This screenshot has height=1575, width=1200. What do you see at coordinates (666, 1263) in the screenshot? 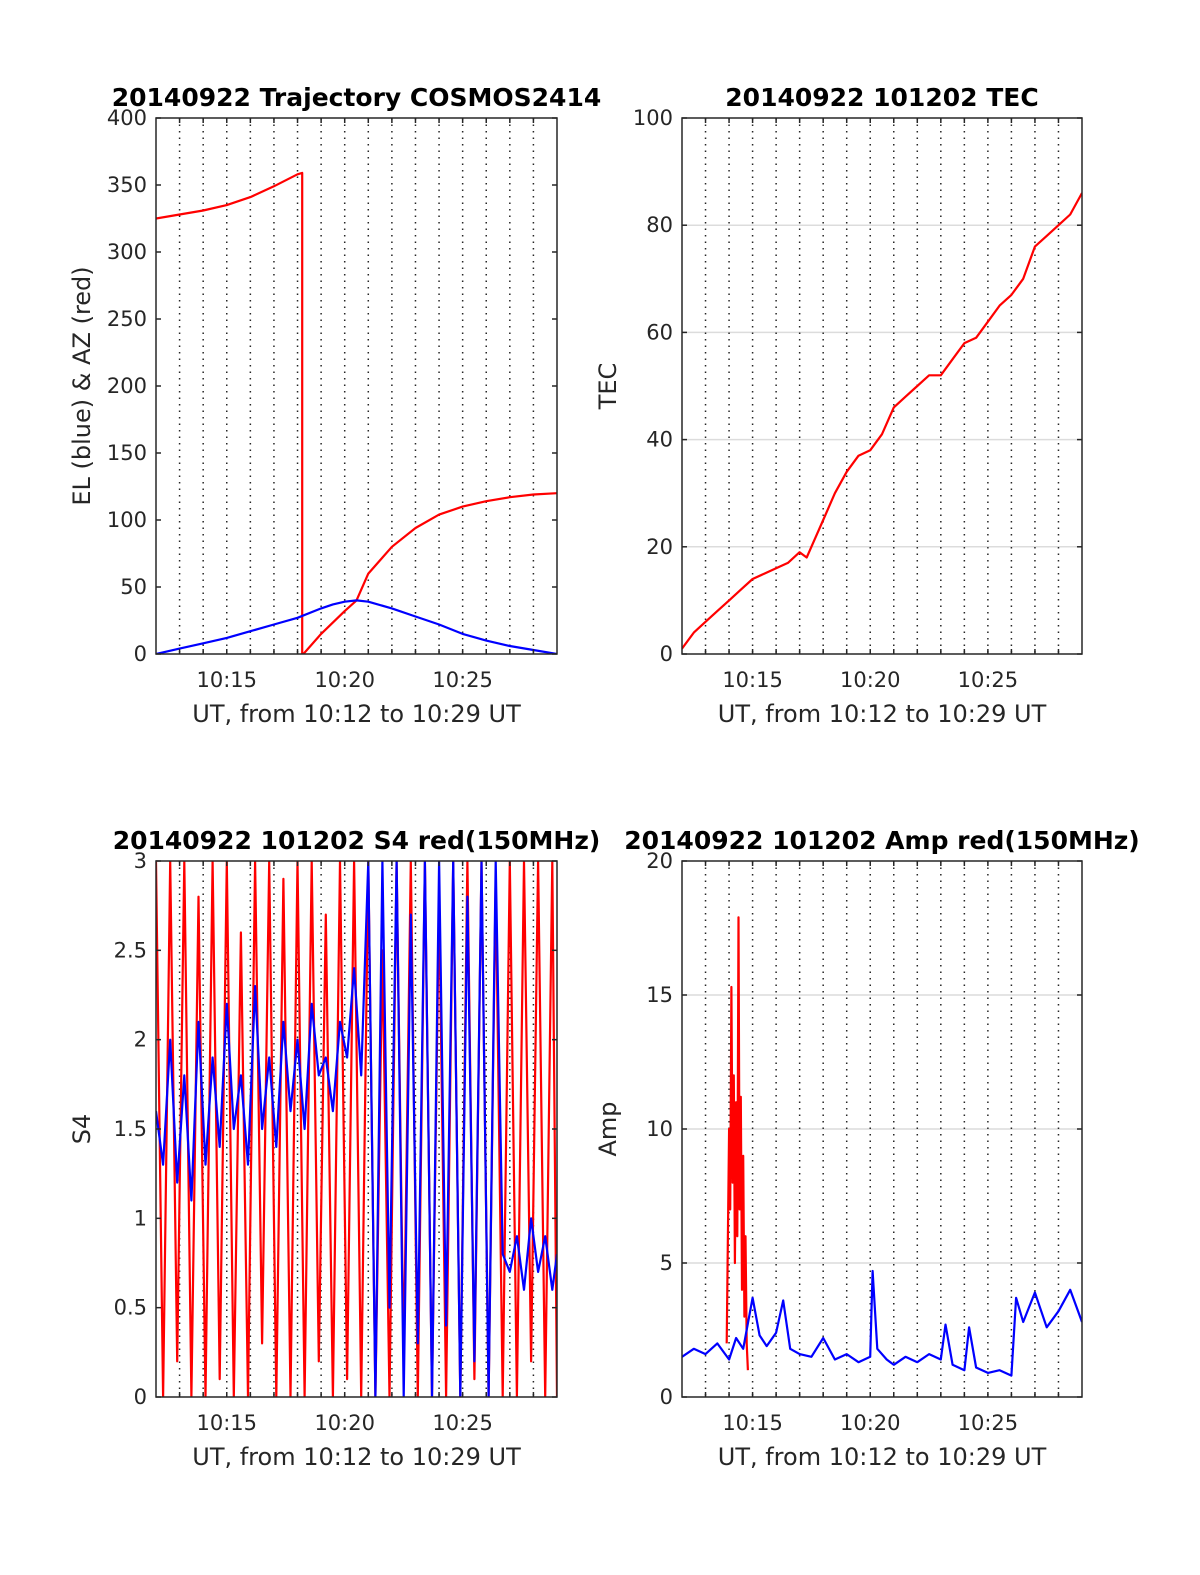
I see `y-tick-label: 5` at bounding box center [666, 1263].